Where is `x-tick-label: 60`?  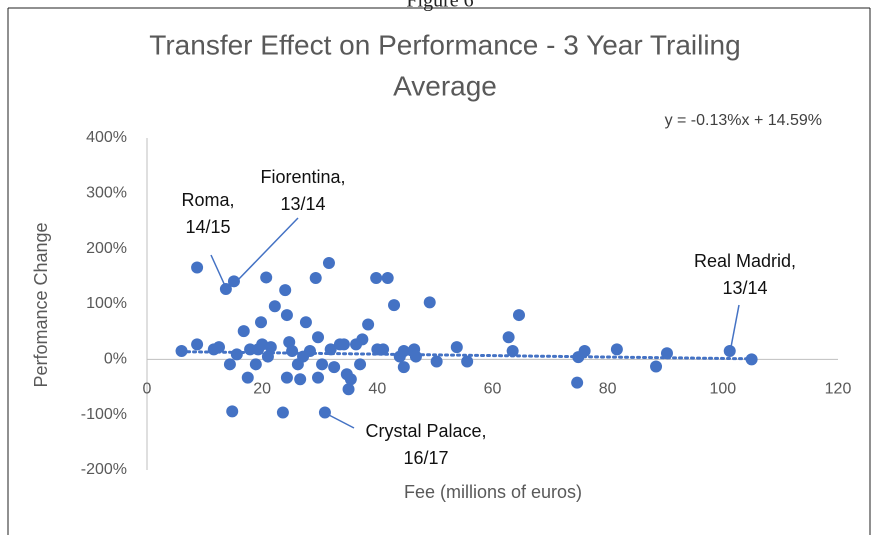 x-tick-label: 60 is located at coordinates (493, 389).